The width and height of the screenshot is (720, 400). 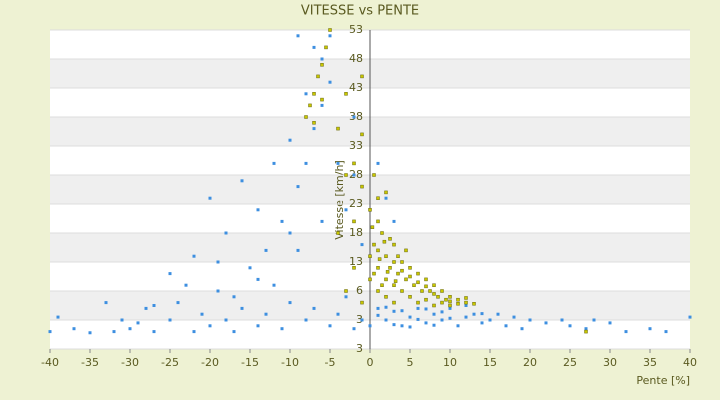 I want to click on chart-title: VITESSE vs PENTE, so click(x=360, y=11).